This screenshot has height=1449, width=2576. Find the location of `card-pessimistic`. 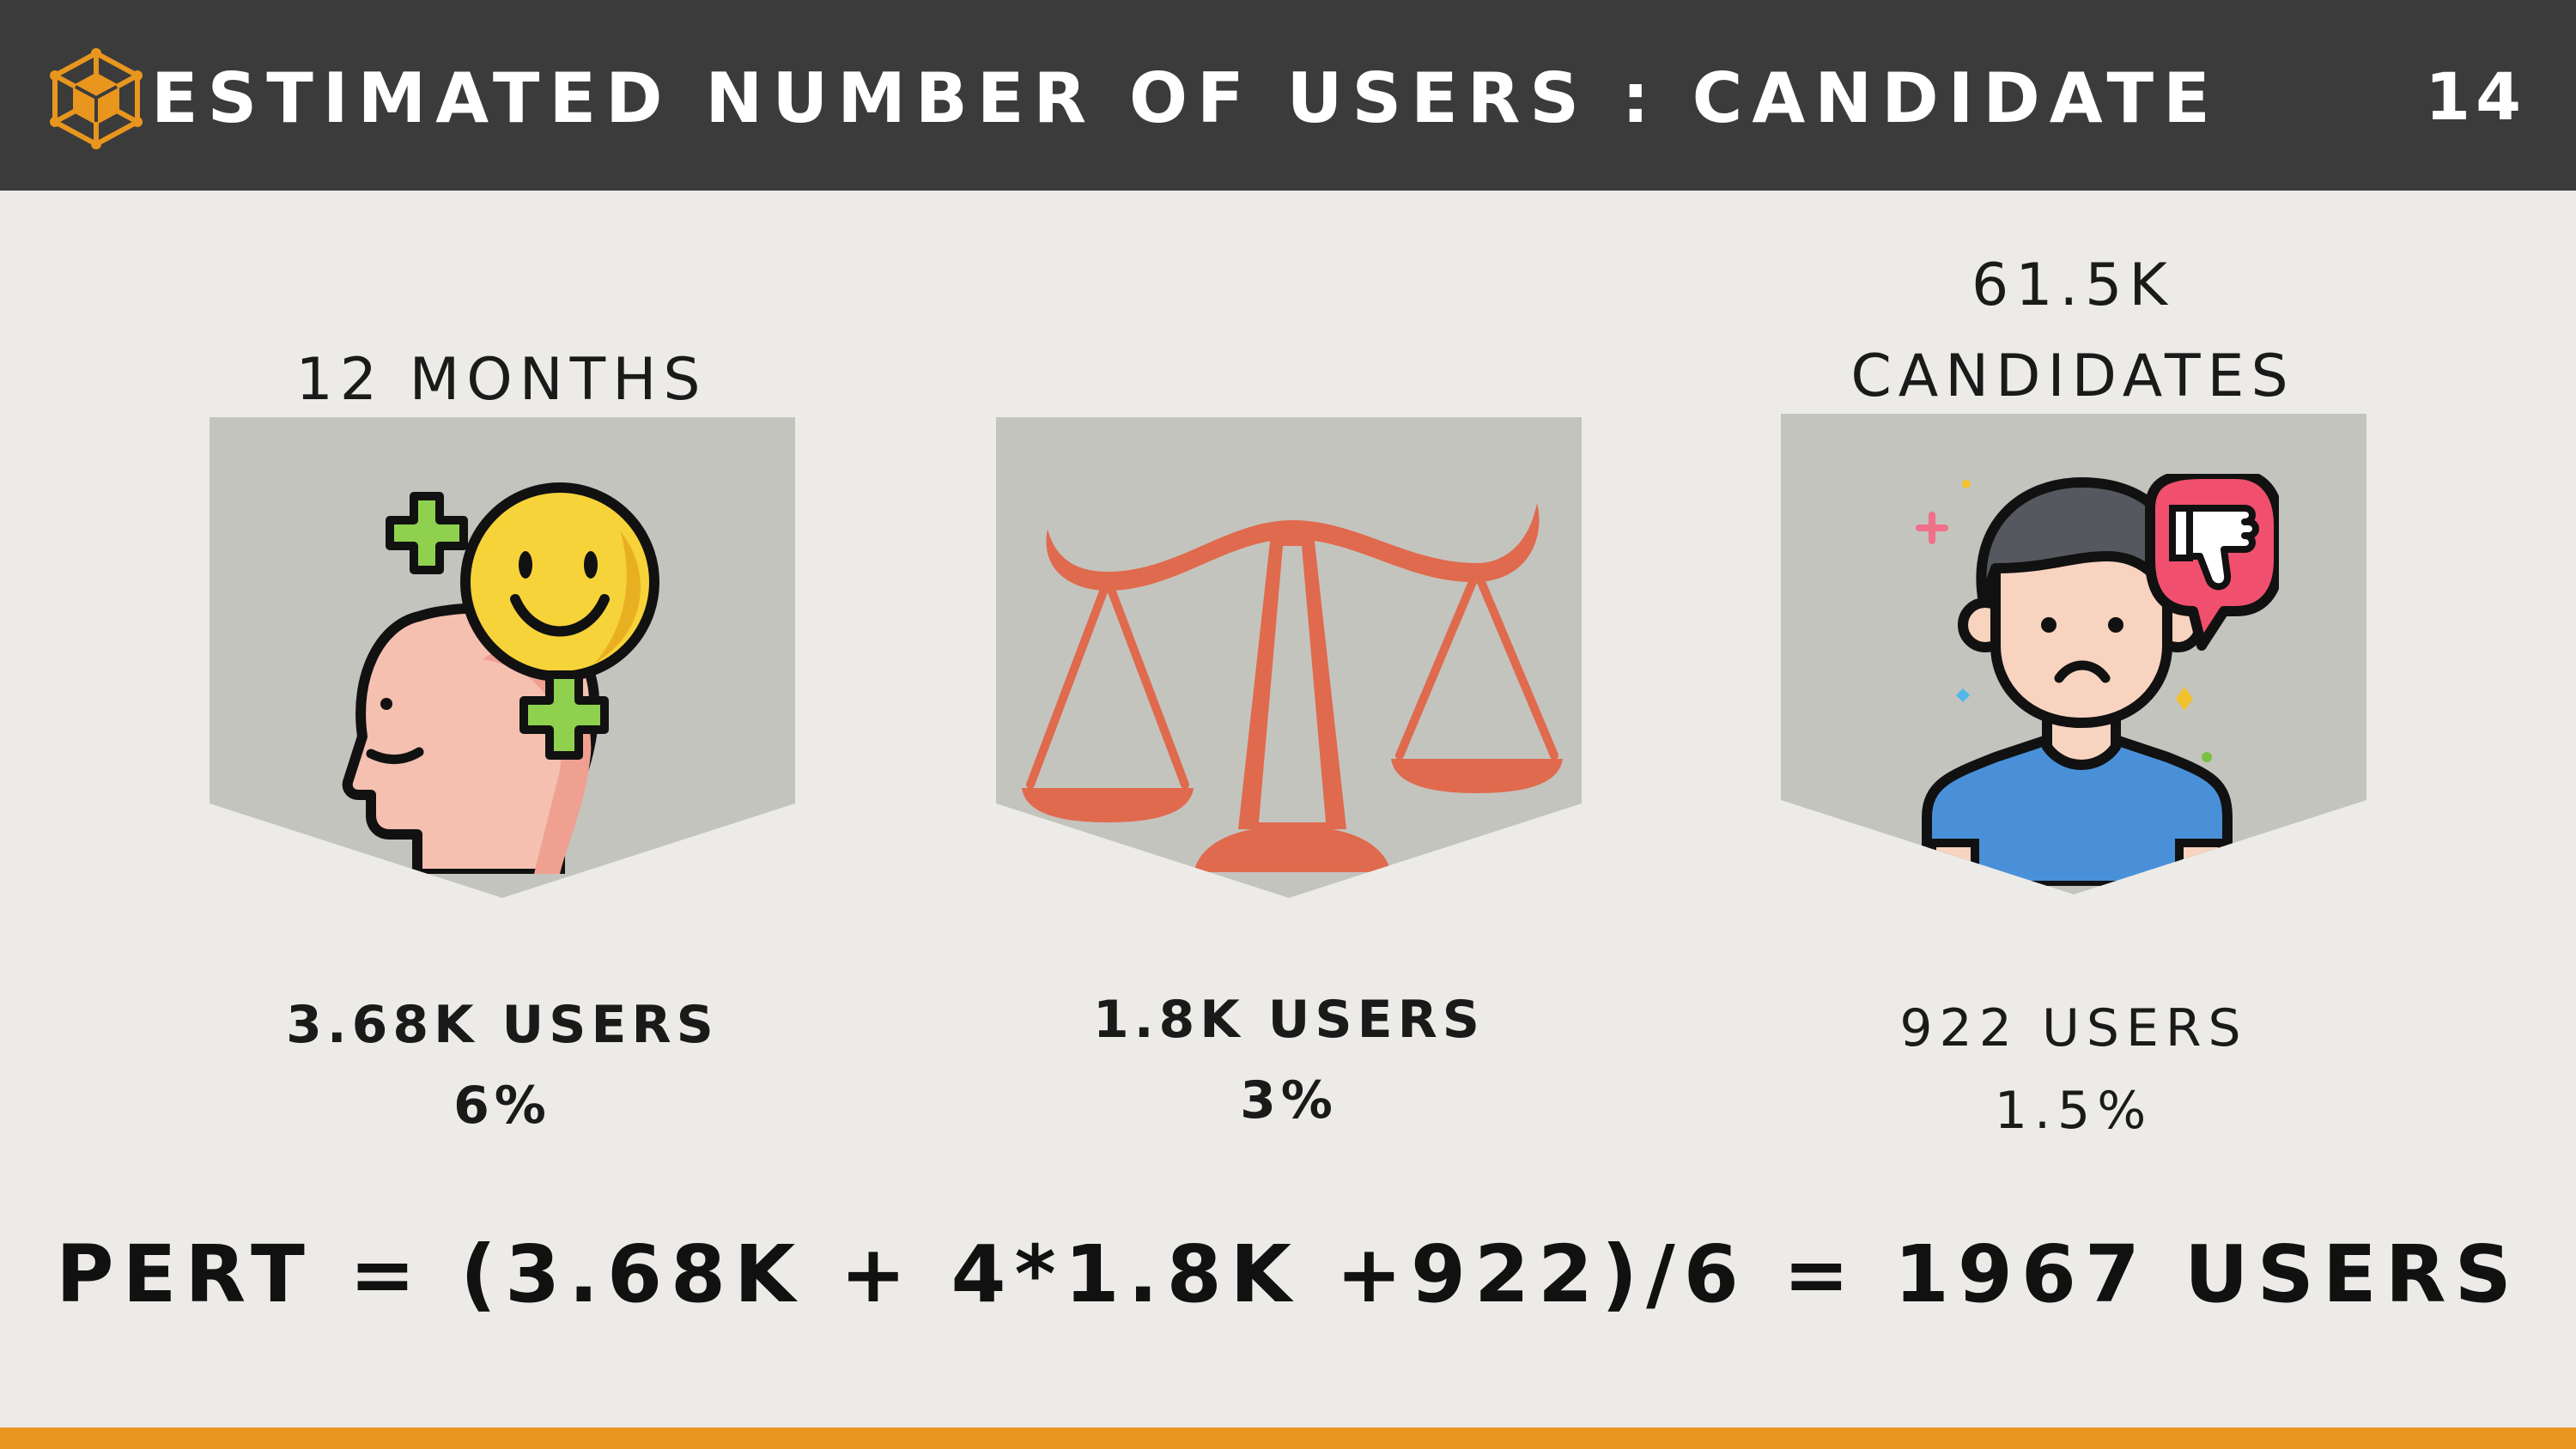

card-pessimistic is located at coordinates (2073, 654).